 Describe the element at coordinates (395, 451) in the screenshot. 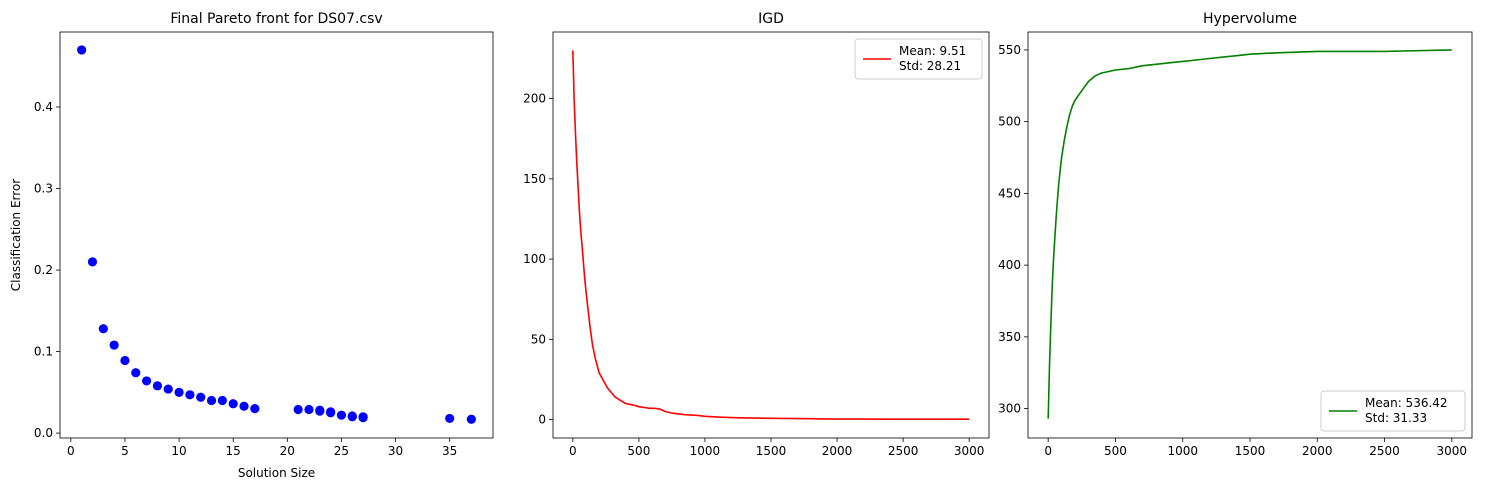

I see `x-tick-label: 30` at that location.